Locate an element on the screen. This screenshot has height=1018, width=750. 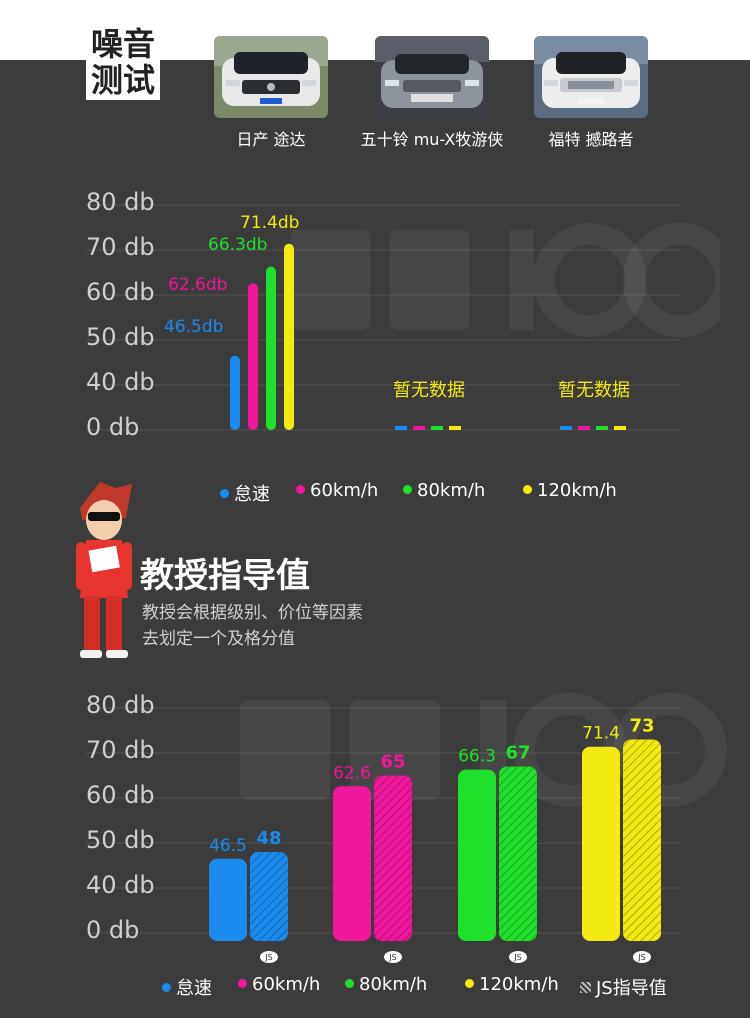
legend-chart1: 怠速 60km/h 80km/h 120km/h is located at coordinates (375, 493).